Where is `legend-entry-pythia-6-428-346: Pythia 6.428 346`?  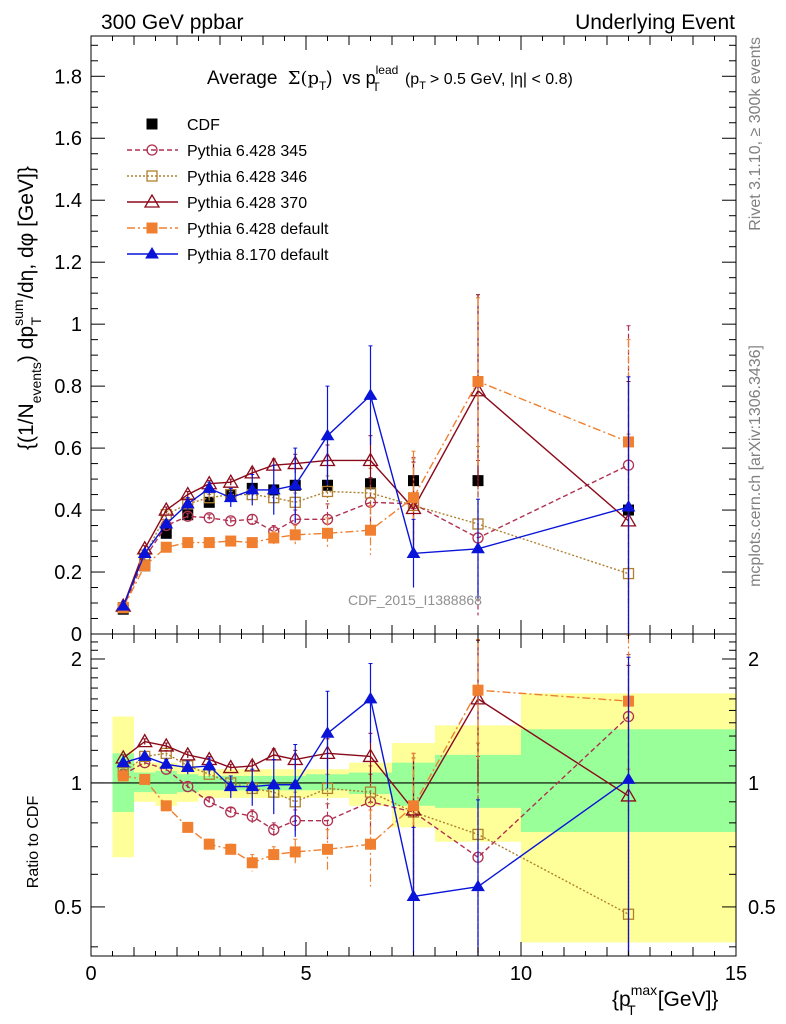 legend-entry-pythia-6-428-346: Pythia 6.428 346 is located at coordinates (217, 177).